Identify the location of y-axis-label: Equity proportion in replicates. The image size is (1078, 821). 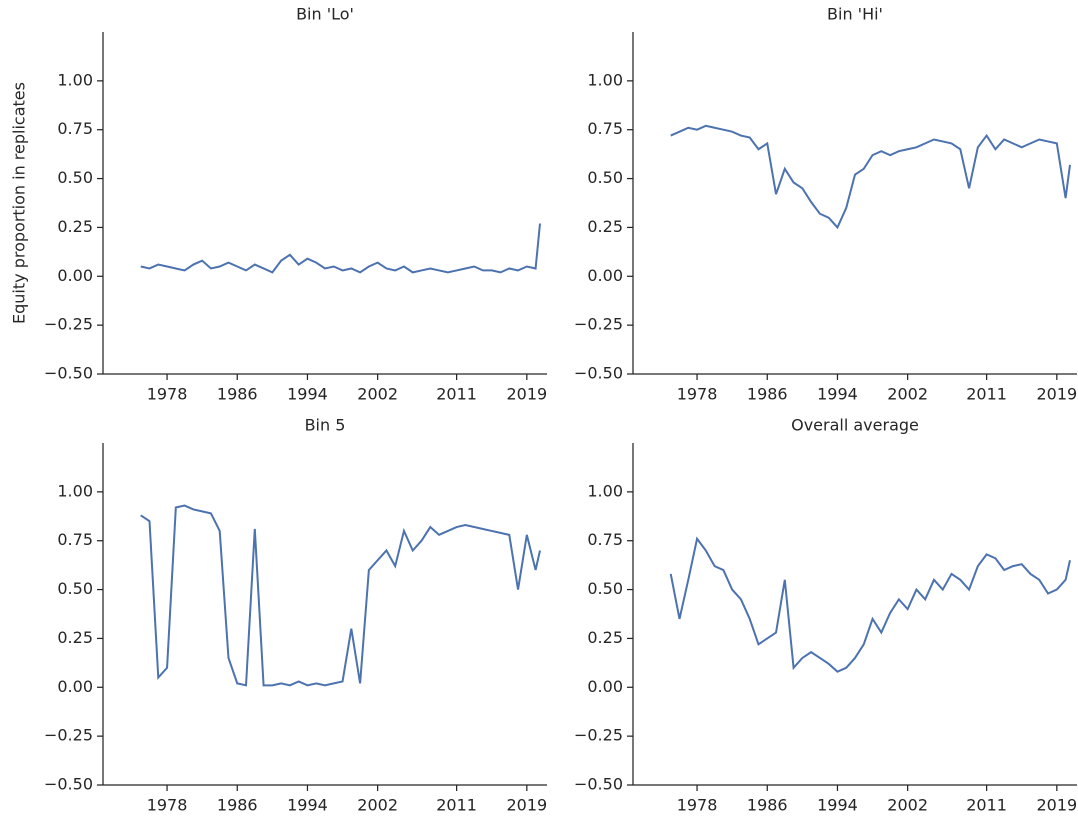
(19, 203).